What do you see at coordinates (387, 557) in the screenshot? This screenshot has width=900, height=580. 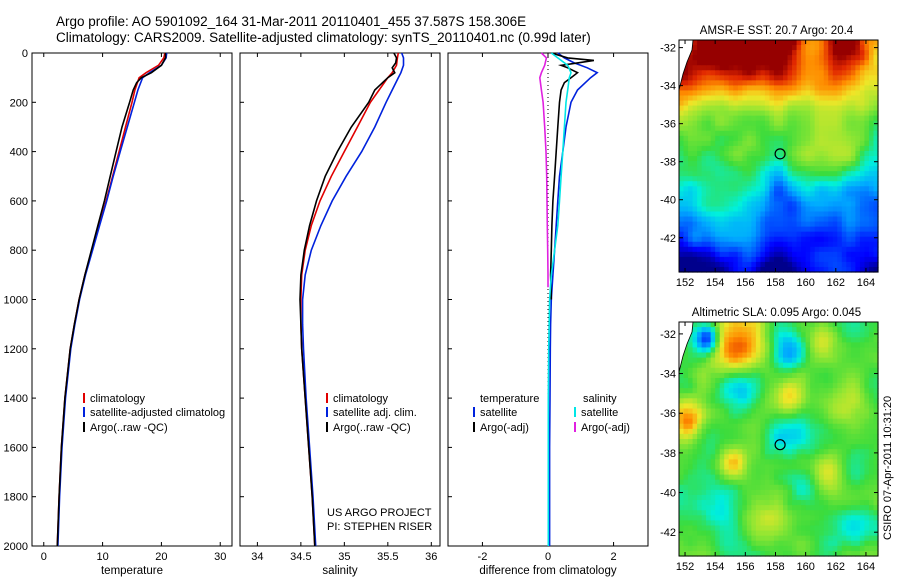 I see `x-tick-label-1: 35.5` at bounding box center [387, 557].